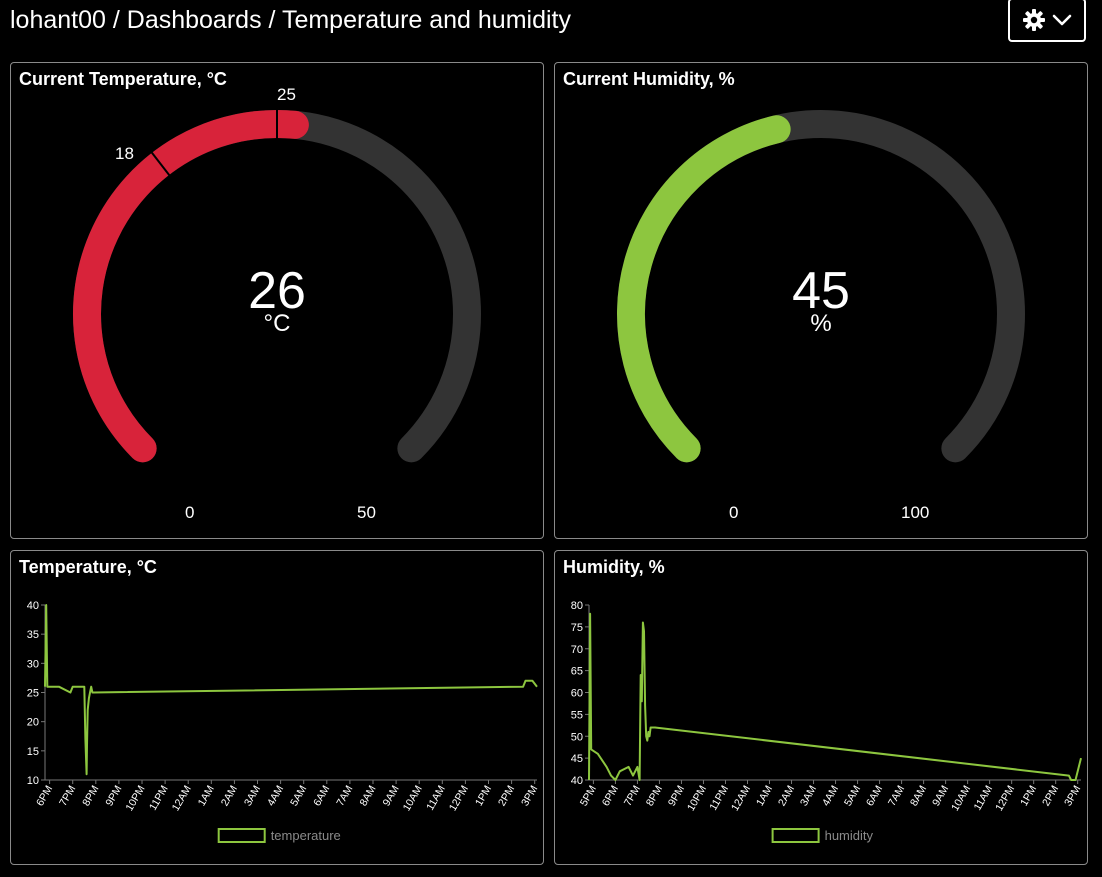 The width and height of the screenshot is (1102, 877). Describe the element at coordinates (577, 737) in the screenshot. I see `y-tick-label: 50` at that location.